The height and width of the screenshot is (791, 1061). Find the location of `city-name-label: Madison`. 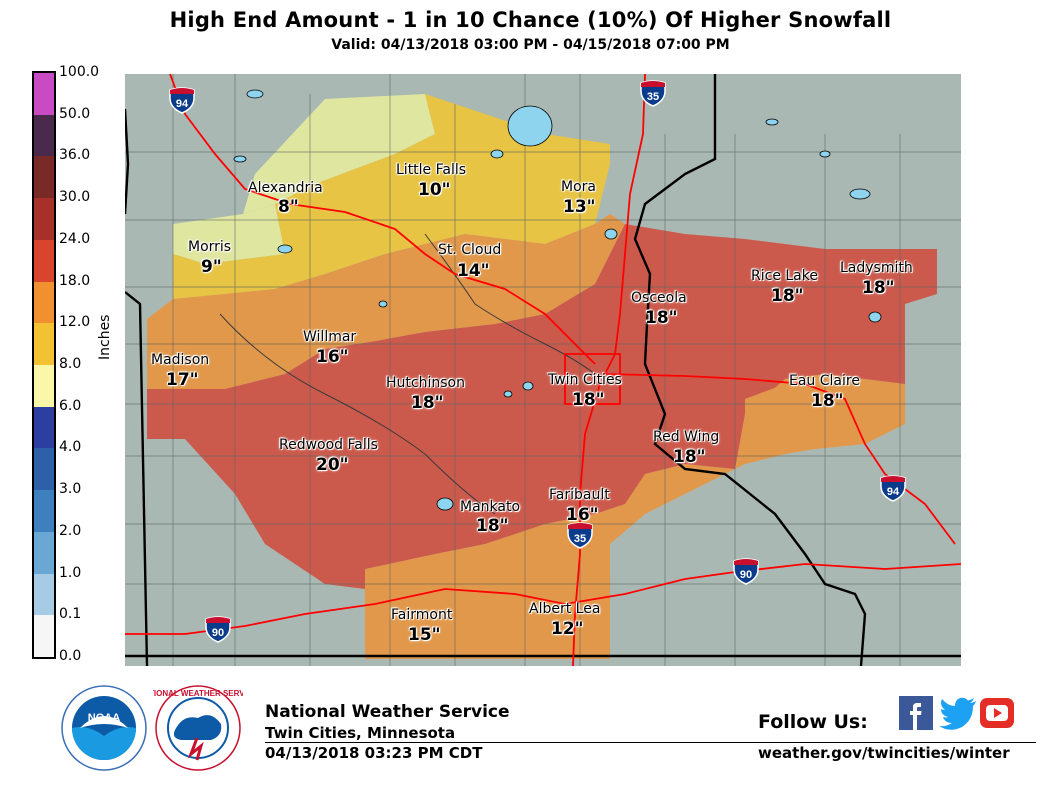

city-name-label: Madison is located at coordinates (180, 360).